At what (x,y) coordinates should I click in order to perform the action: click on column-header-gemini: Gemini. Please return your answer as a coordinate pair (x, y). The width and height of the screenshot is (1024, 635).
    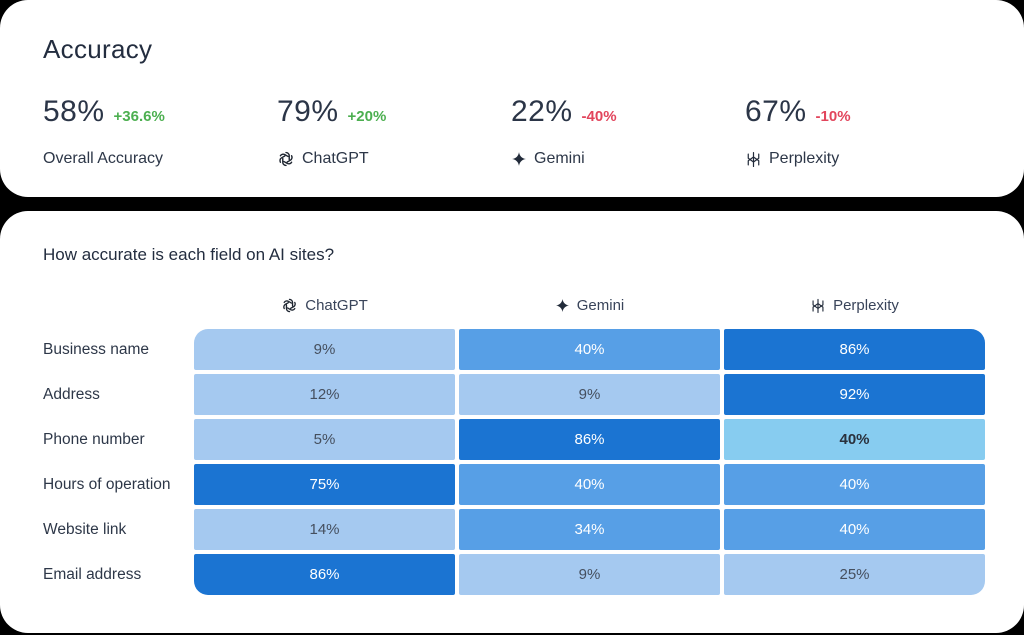
    Looking at the image, I should click on (589, 305).